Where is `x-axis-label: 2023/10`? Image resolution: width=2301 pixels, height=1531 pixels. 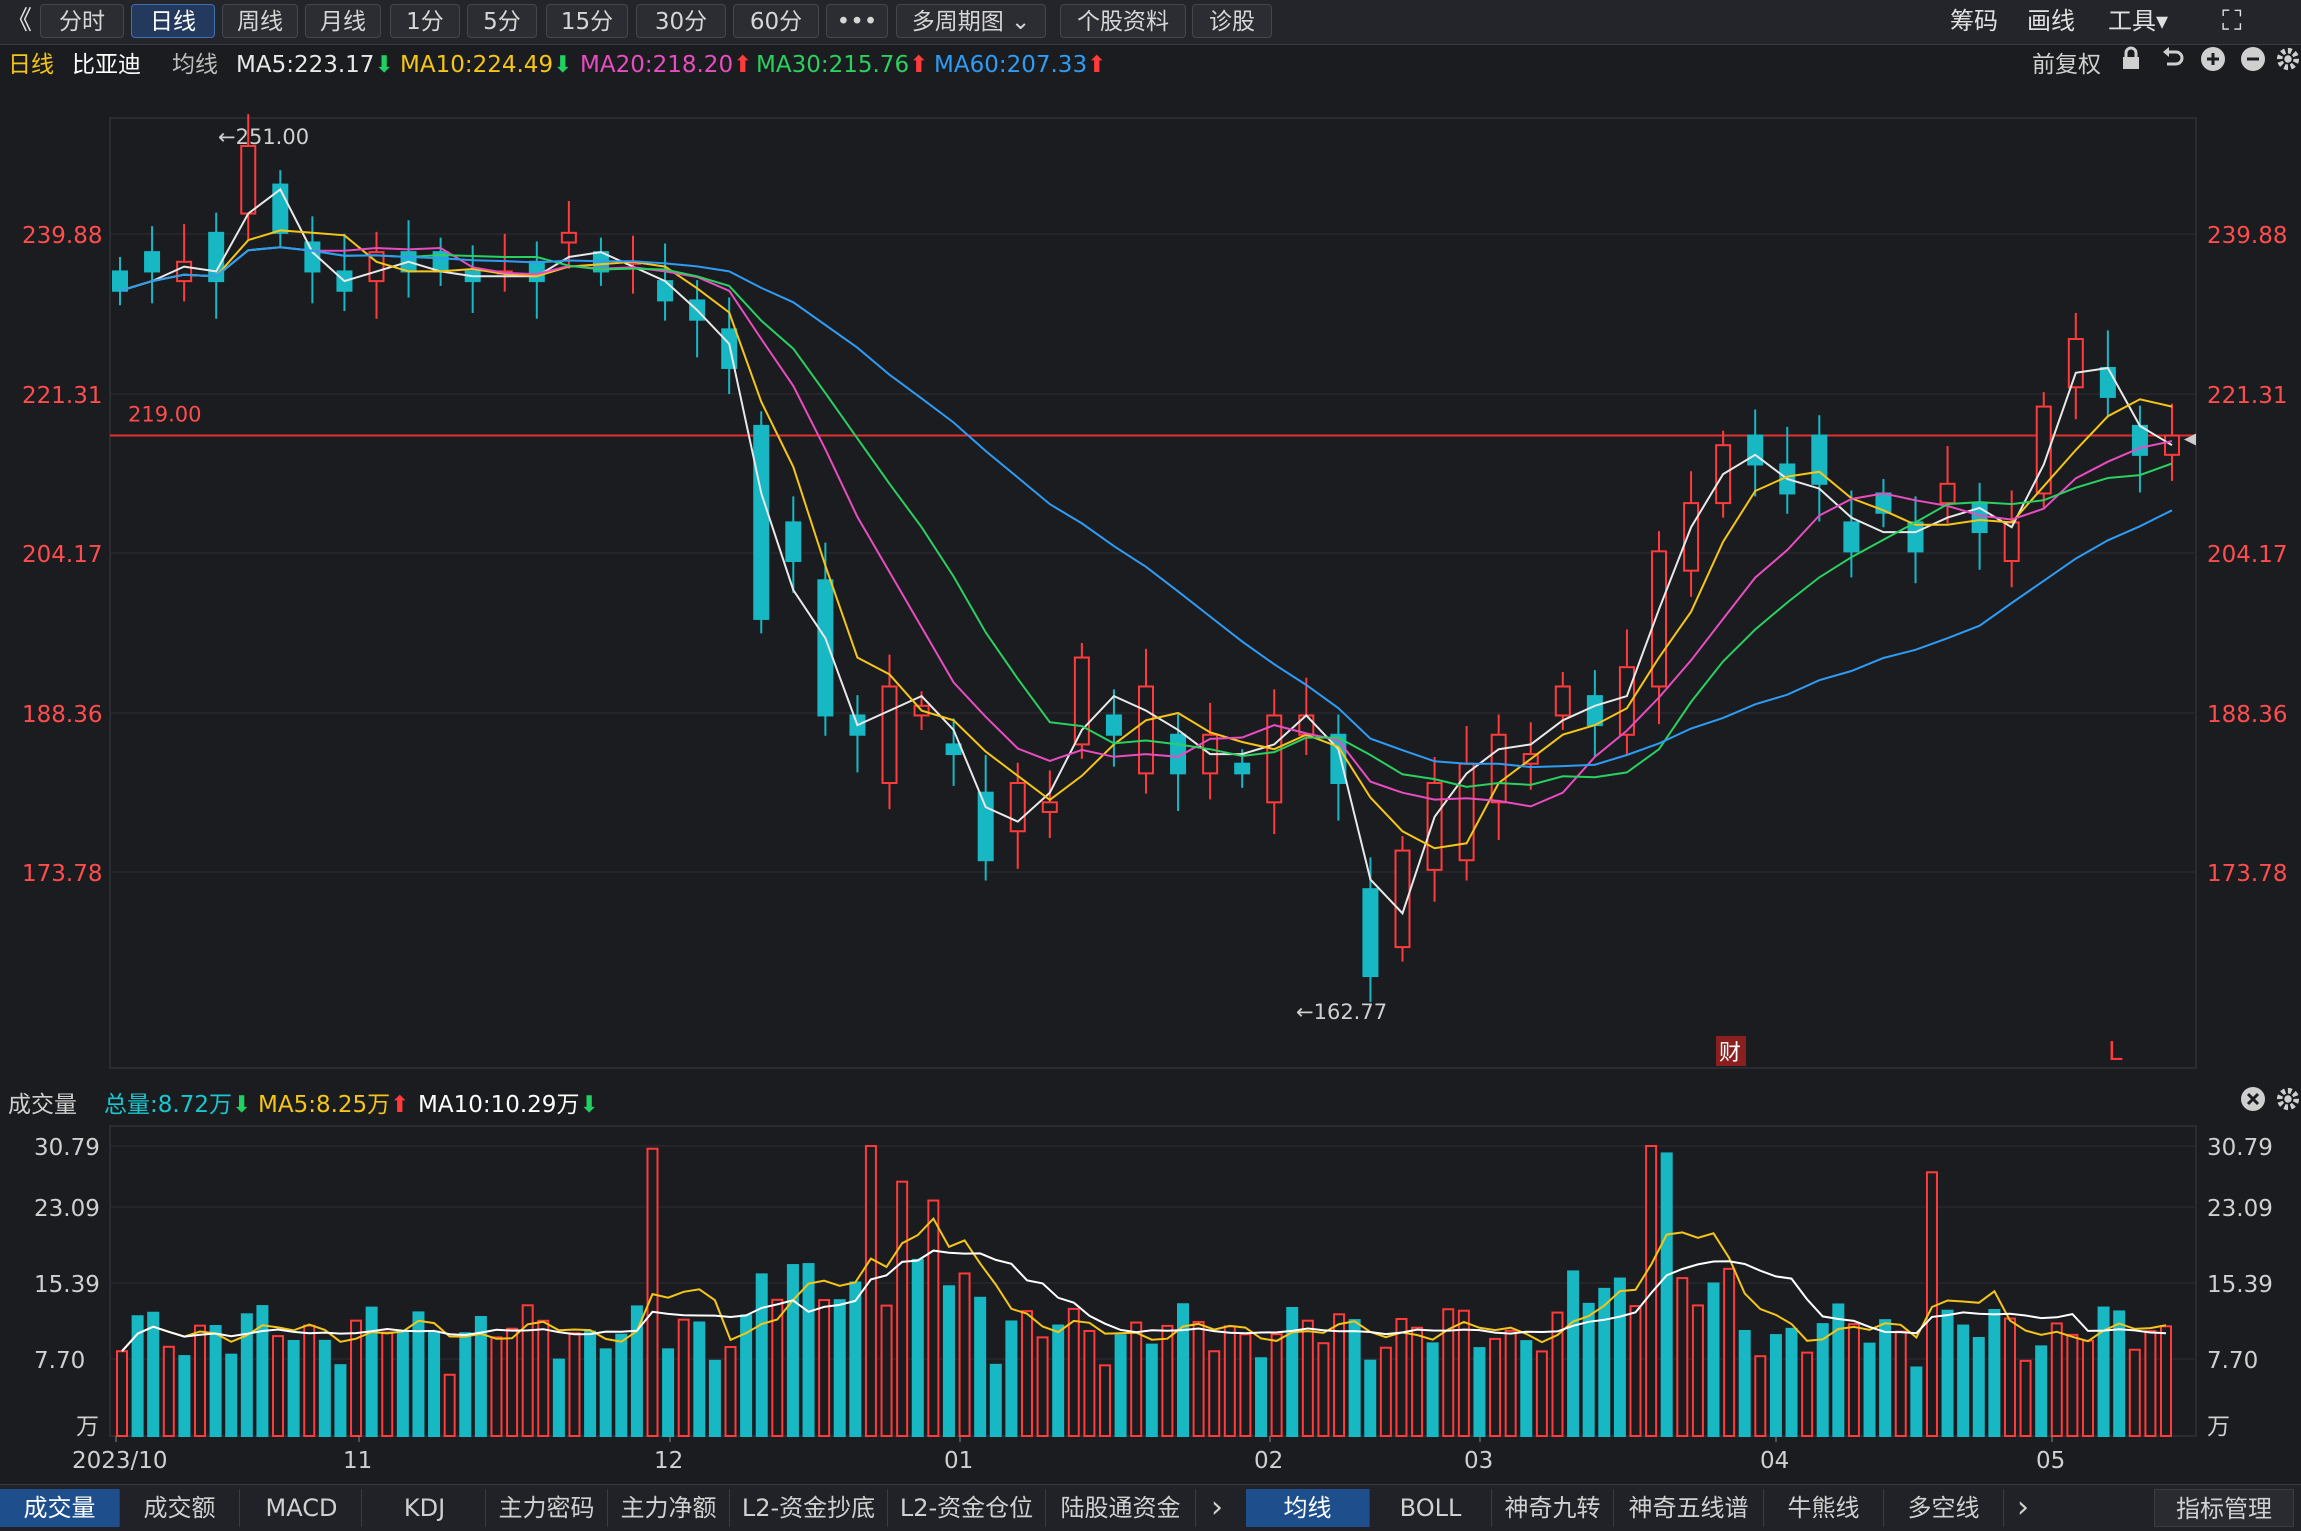 x-axis-label: 2023/10 is located at coordinates (120, 1461).